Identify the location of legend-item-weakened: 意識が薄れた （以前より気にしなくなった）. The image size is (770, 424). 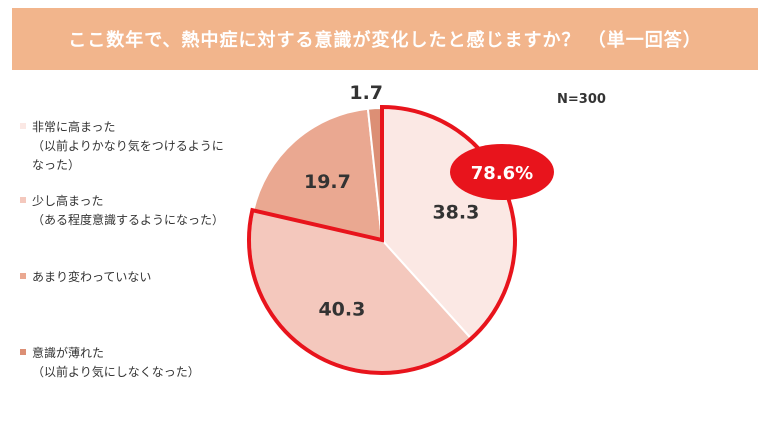
(135, 363).